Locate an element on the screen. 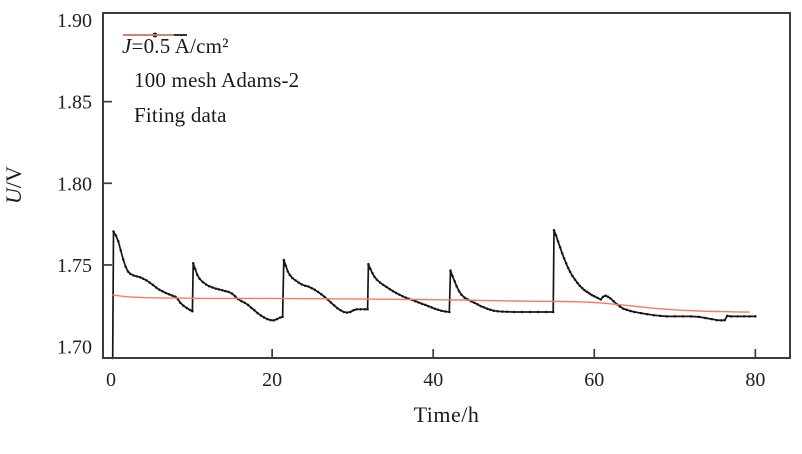 This screenshot has width=802, height=454. x-tick-label: 60 is located at coordinates (594, 380).